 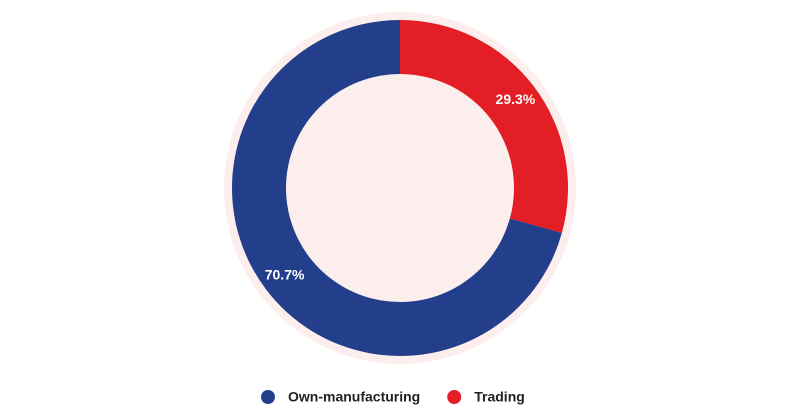 What do you see at coordinates (499, 397) in the screenshot?
I see `legend-label: Trading` at bounding box center [499, 397].